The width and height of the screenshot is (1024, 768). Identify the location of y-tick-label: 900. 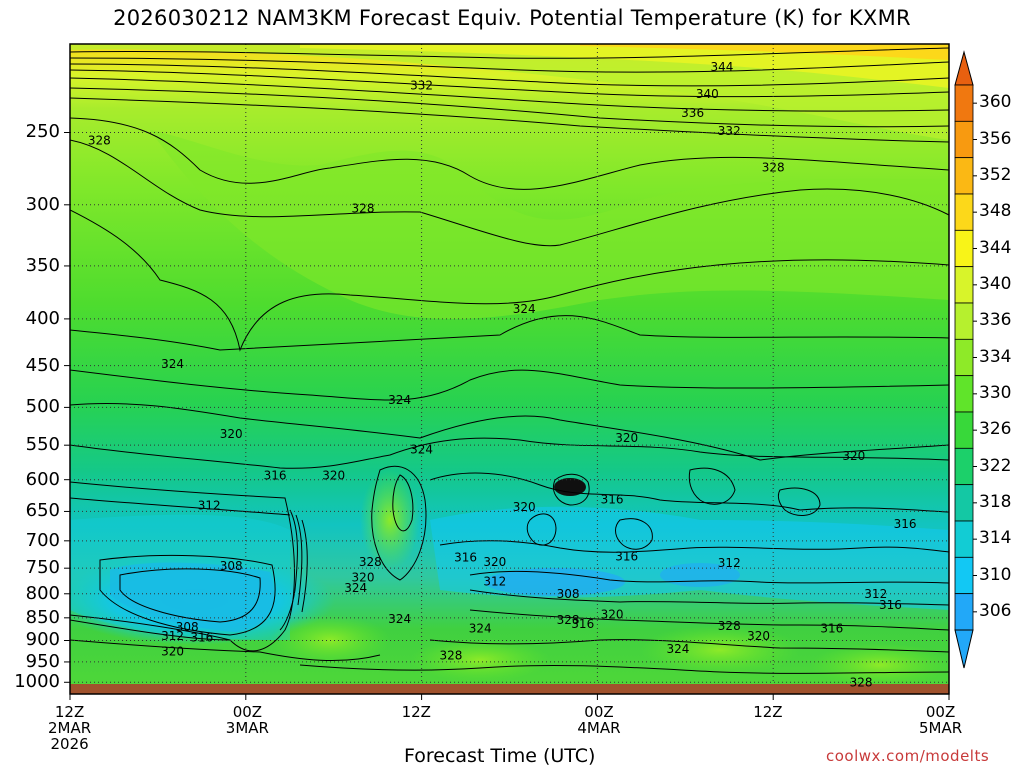
(42, 640).